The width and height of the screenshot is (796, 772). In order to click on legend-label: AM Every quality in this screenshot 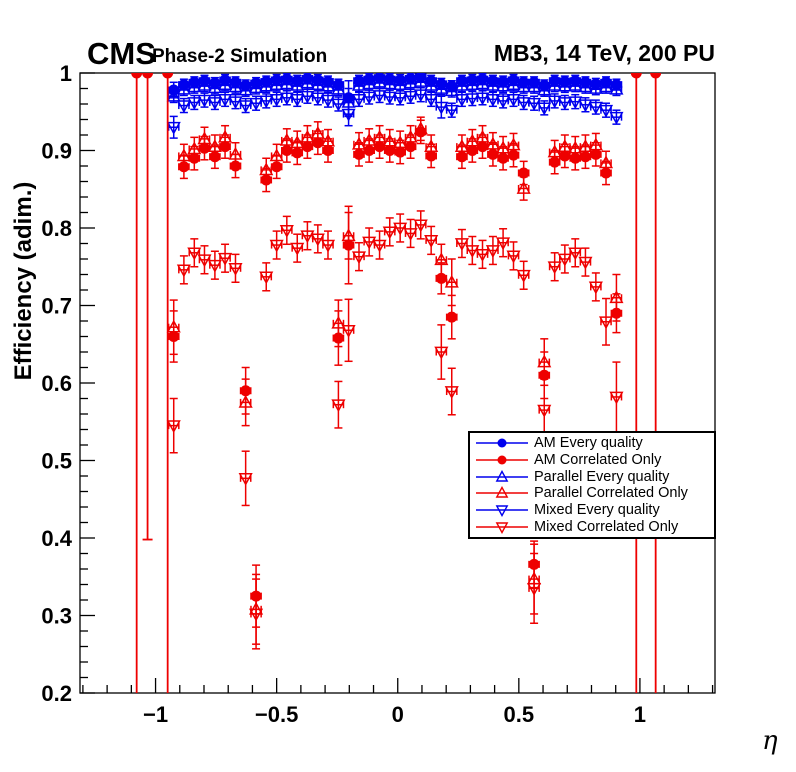, I will do `click(588, 443)`.